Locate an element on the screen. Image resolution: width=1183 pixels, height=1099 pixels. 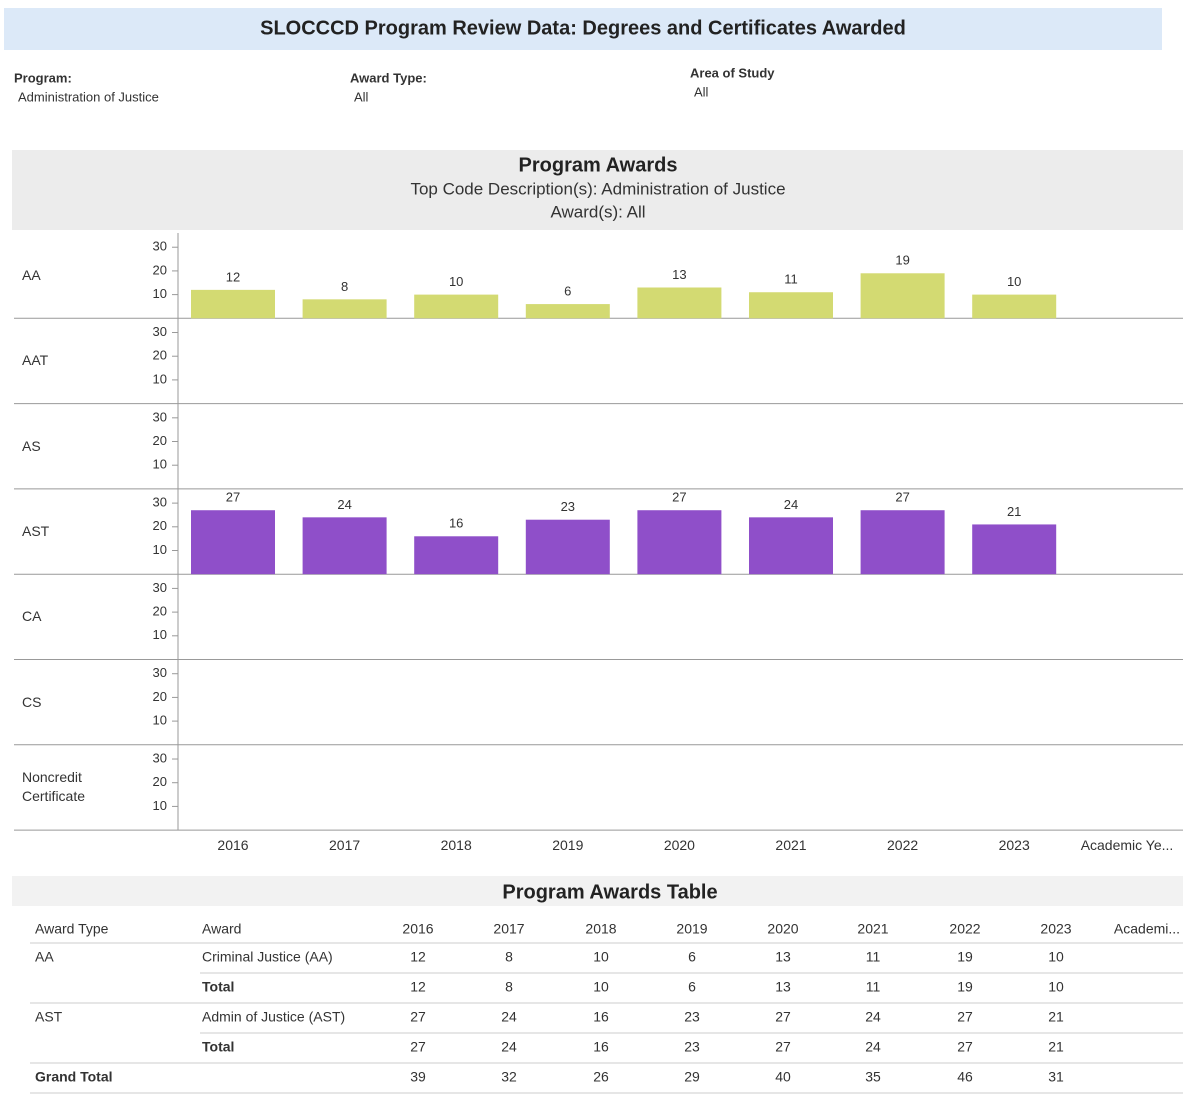
cell: 19 is located at coordinates (965, 987).